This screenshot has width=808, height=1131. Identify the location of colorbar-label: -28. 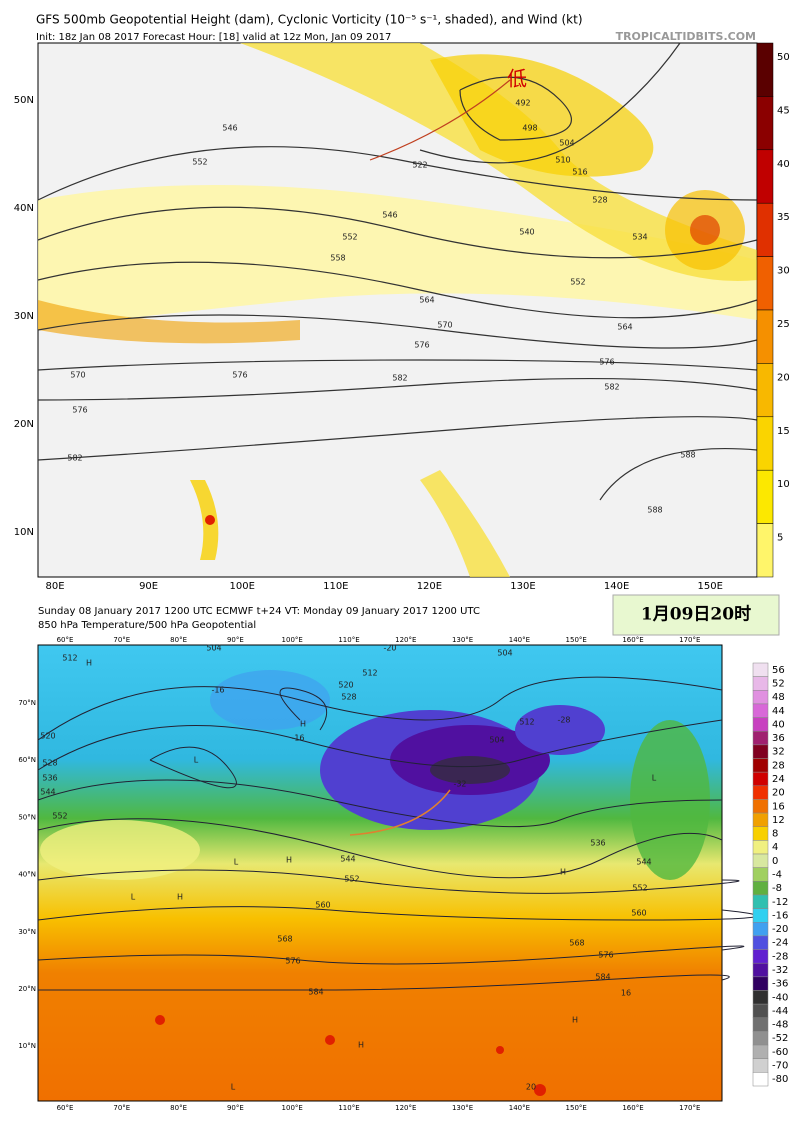
(780, 956).